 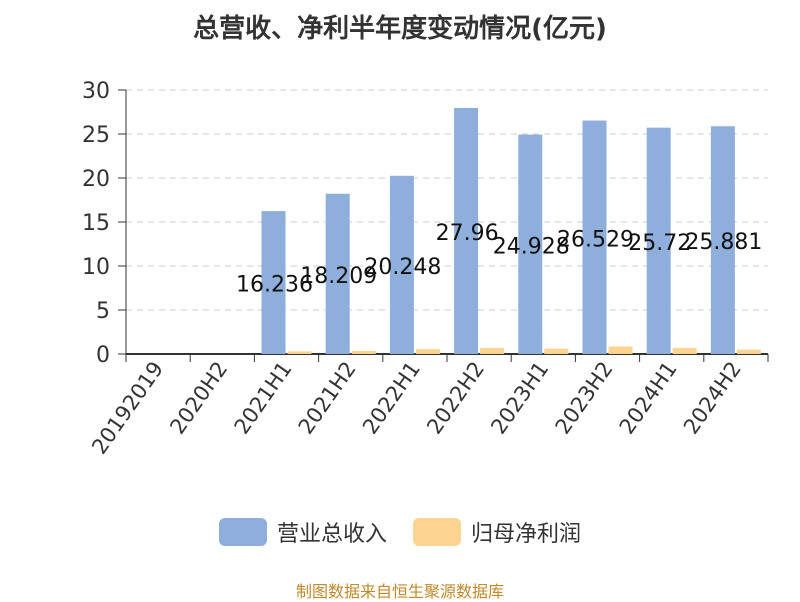 I want to click on data-label: 25.881, so click(x=723, y=242).